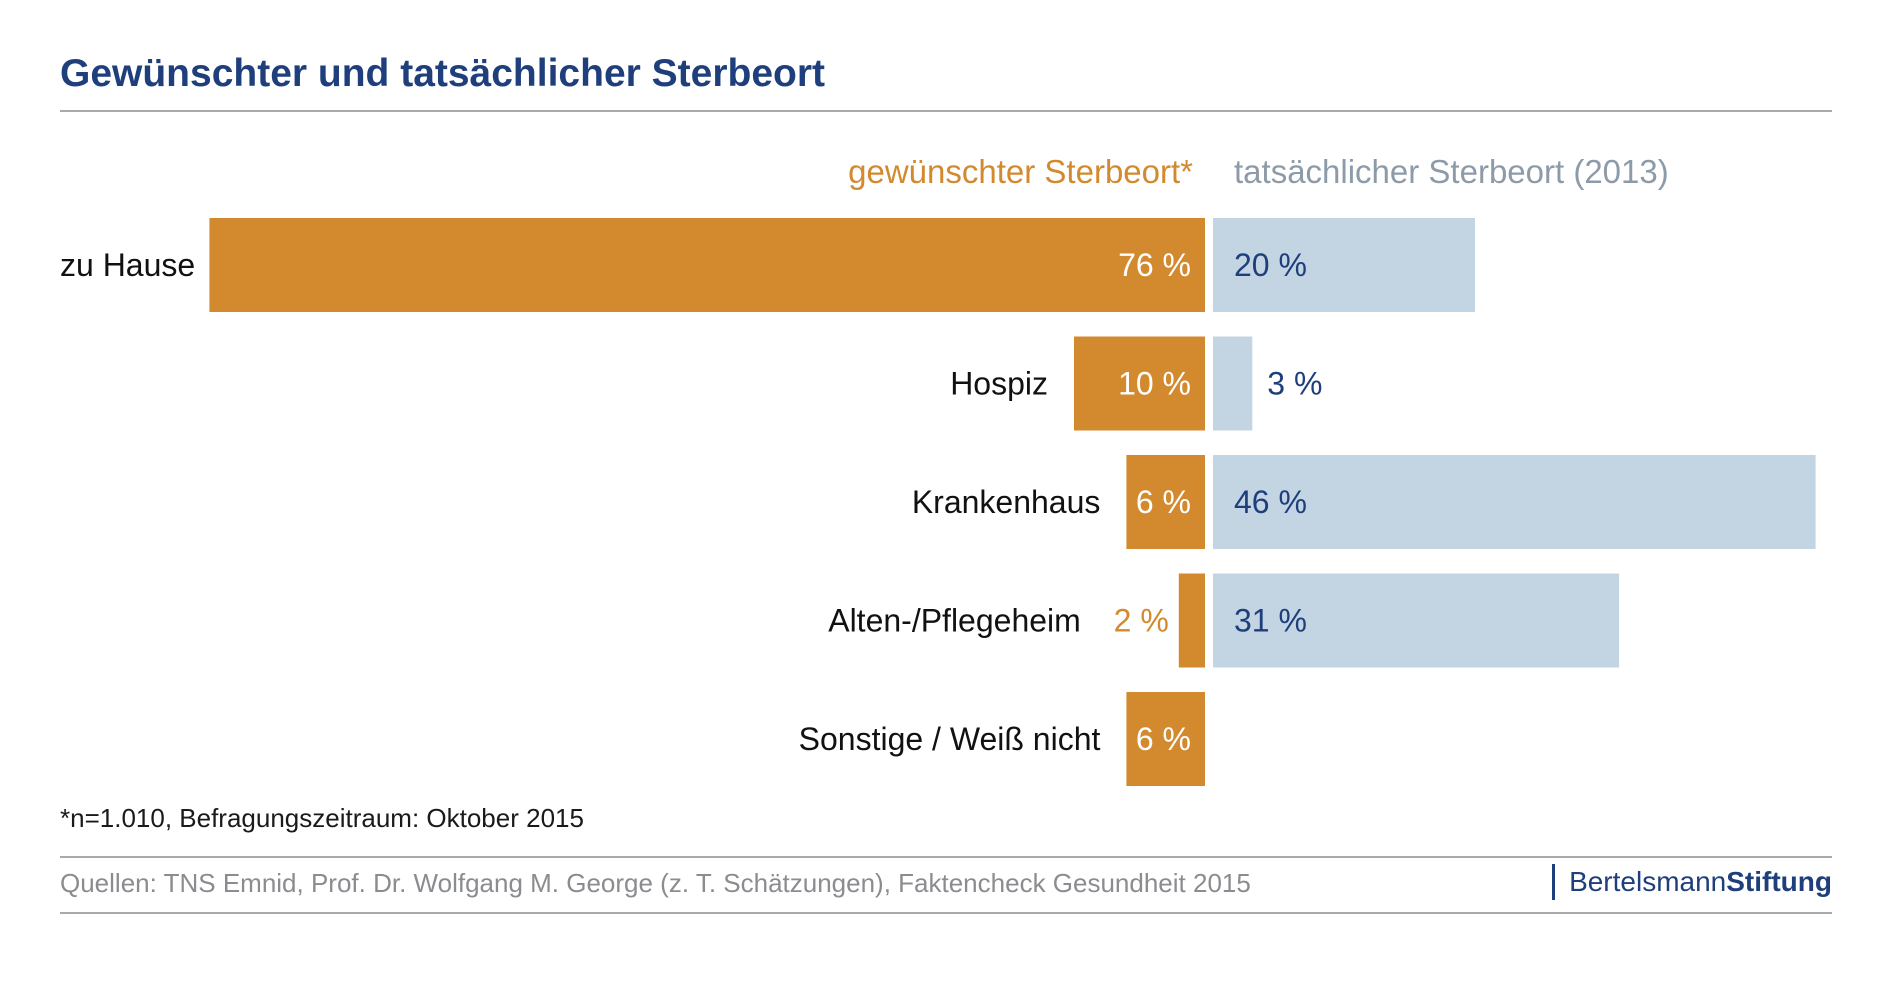 The image size is (1890, 1004). I want to click on logo-text-stiftung: Stiftung, so click(1779, 881).